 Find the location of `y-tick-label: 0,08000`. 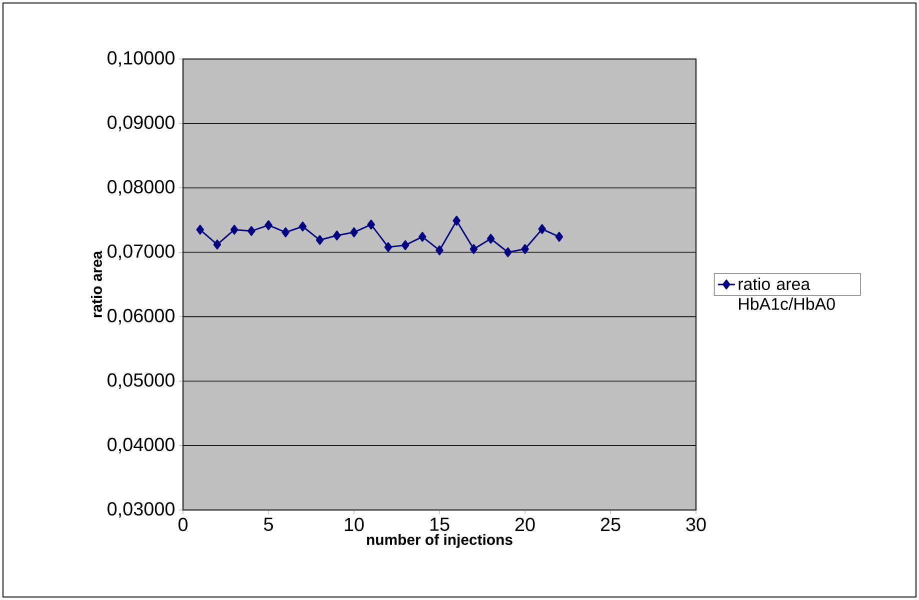

y-tick-label: 0,08000 is located at coordinates (141, 188).